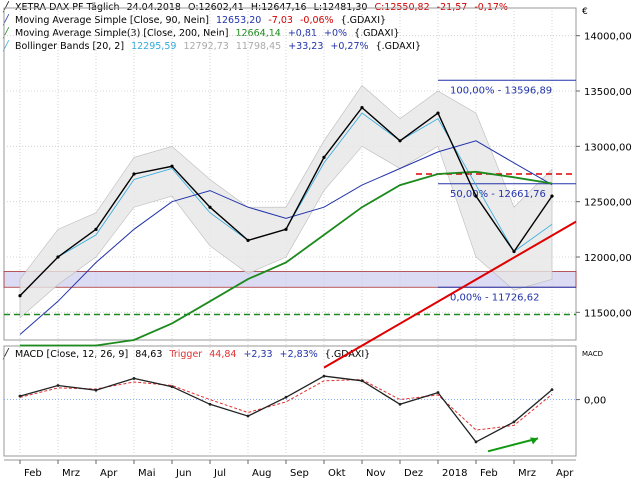 Image resolution: width=640 pixels, height=480 pixels. I want to click on price-tick-label: 12000,00, so click(608, 258).